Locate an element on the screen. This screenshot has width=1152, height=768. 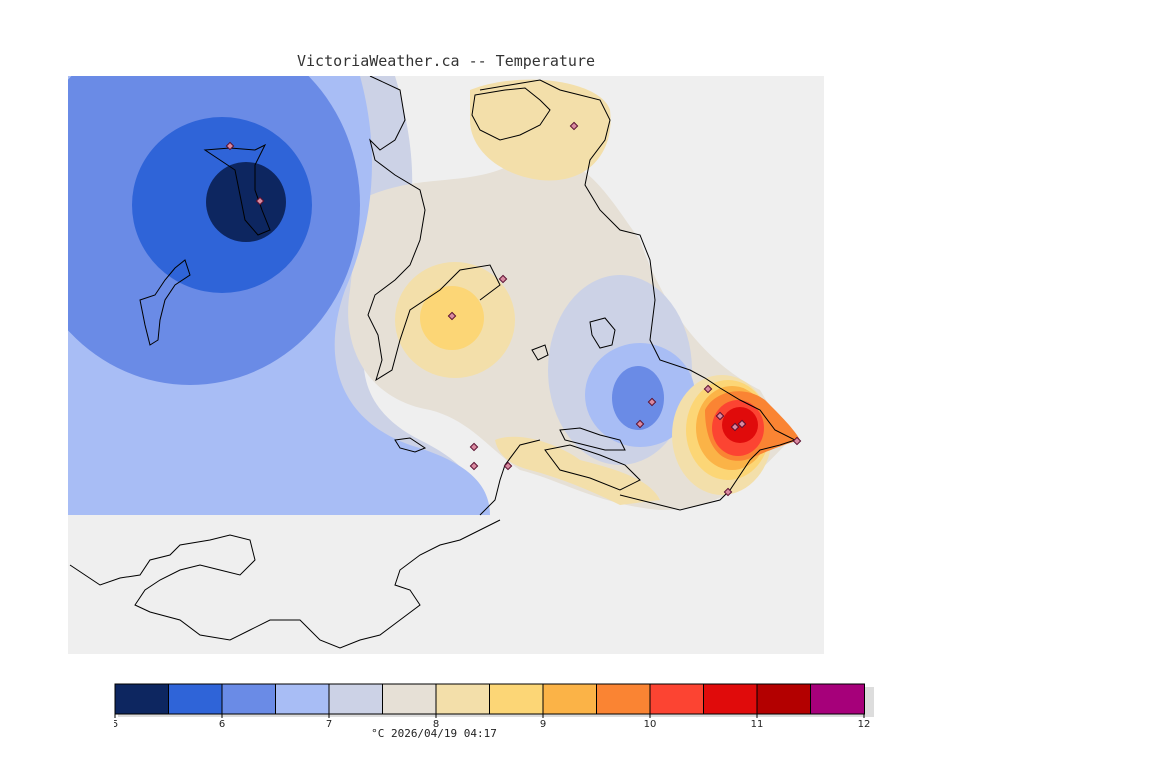
coastline-south-strait is located at coordinates (510, 477).